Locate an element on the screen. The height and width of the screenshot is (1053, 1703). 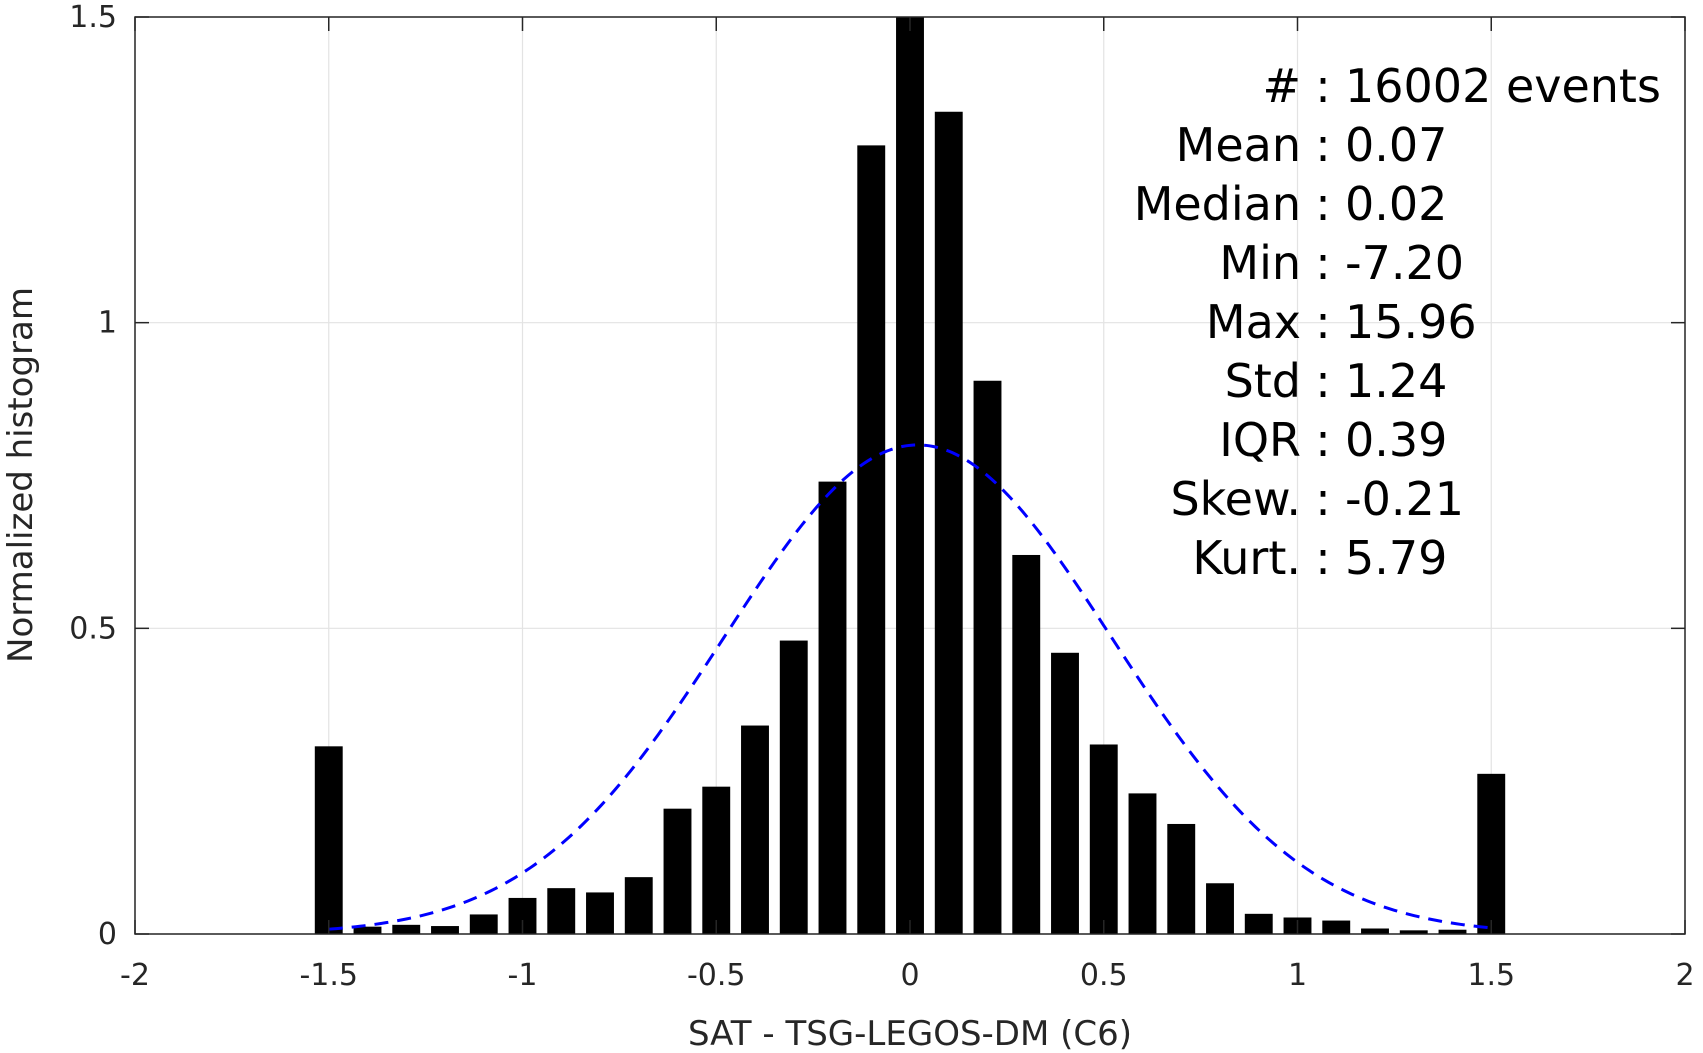
stat-row: Skew.: -0.21 is located at coordinates (1317, 499).